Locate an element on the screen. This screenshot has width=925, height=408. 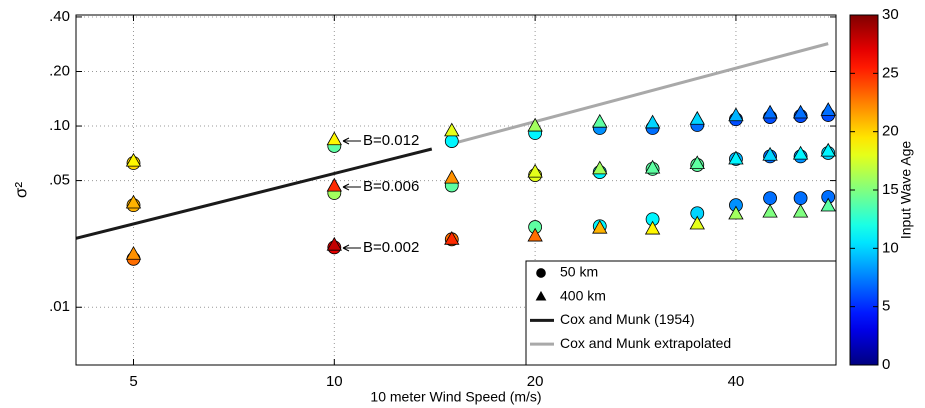
x-axis-label: 10 meter Wind Speed (m/s) is located at coordinates (455, 397).